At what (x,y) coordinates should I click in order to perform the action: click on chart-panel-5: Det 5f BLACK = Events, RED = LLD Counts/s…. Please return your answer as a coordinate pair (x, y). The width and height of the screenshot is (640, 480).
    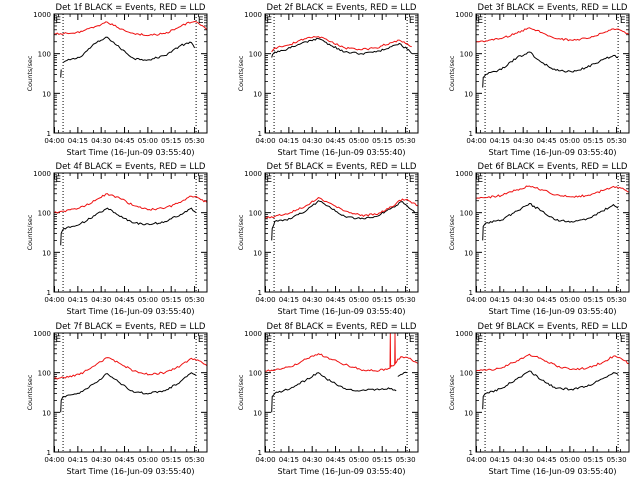
    Looking at the image, I should click on (328, 239).